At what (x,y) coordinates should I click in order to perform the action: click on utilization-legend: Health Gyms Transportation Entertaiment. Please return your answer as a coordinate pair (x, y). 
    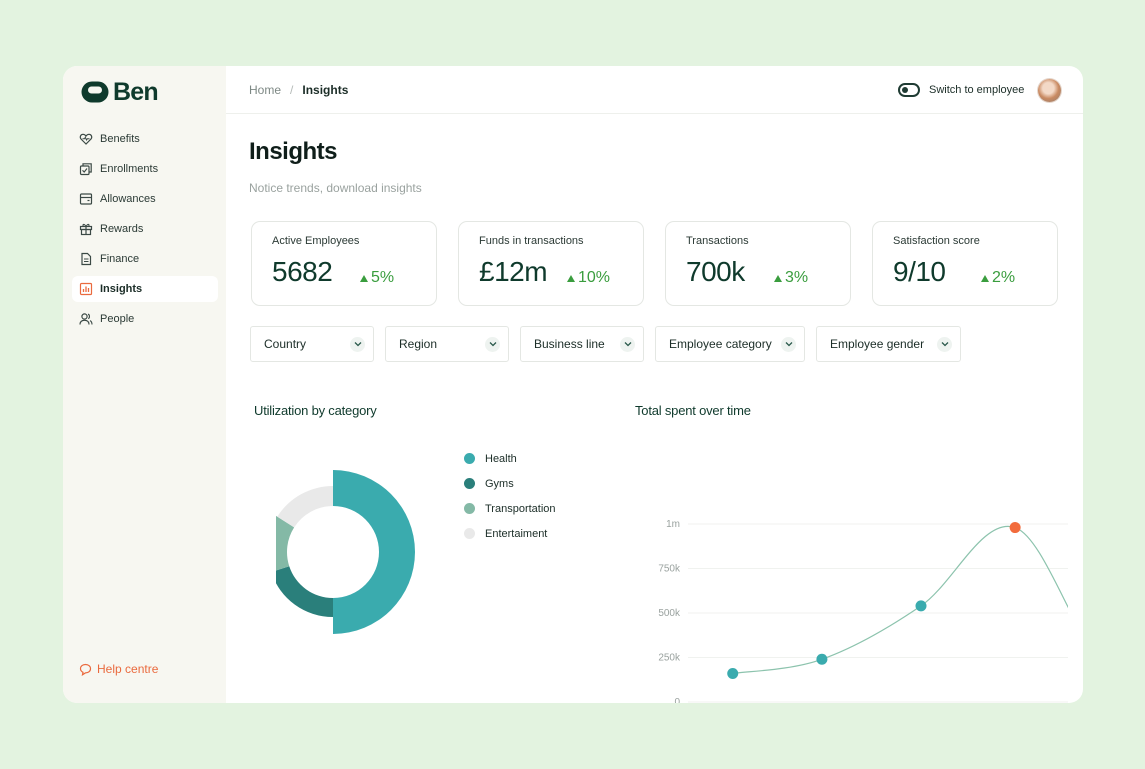
    Looking at the image, I should click on (510, 496).